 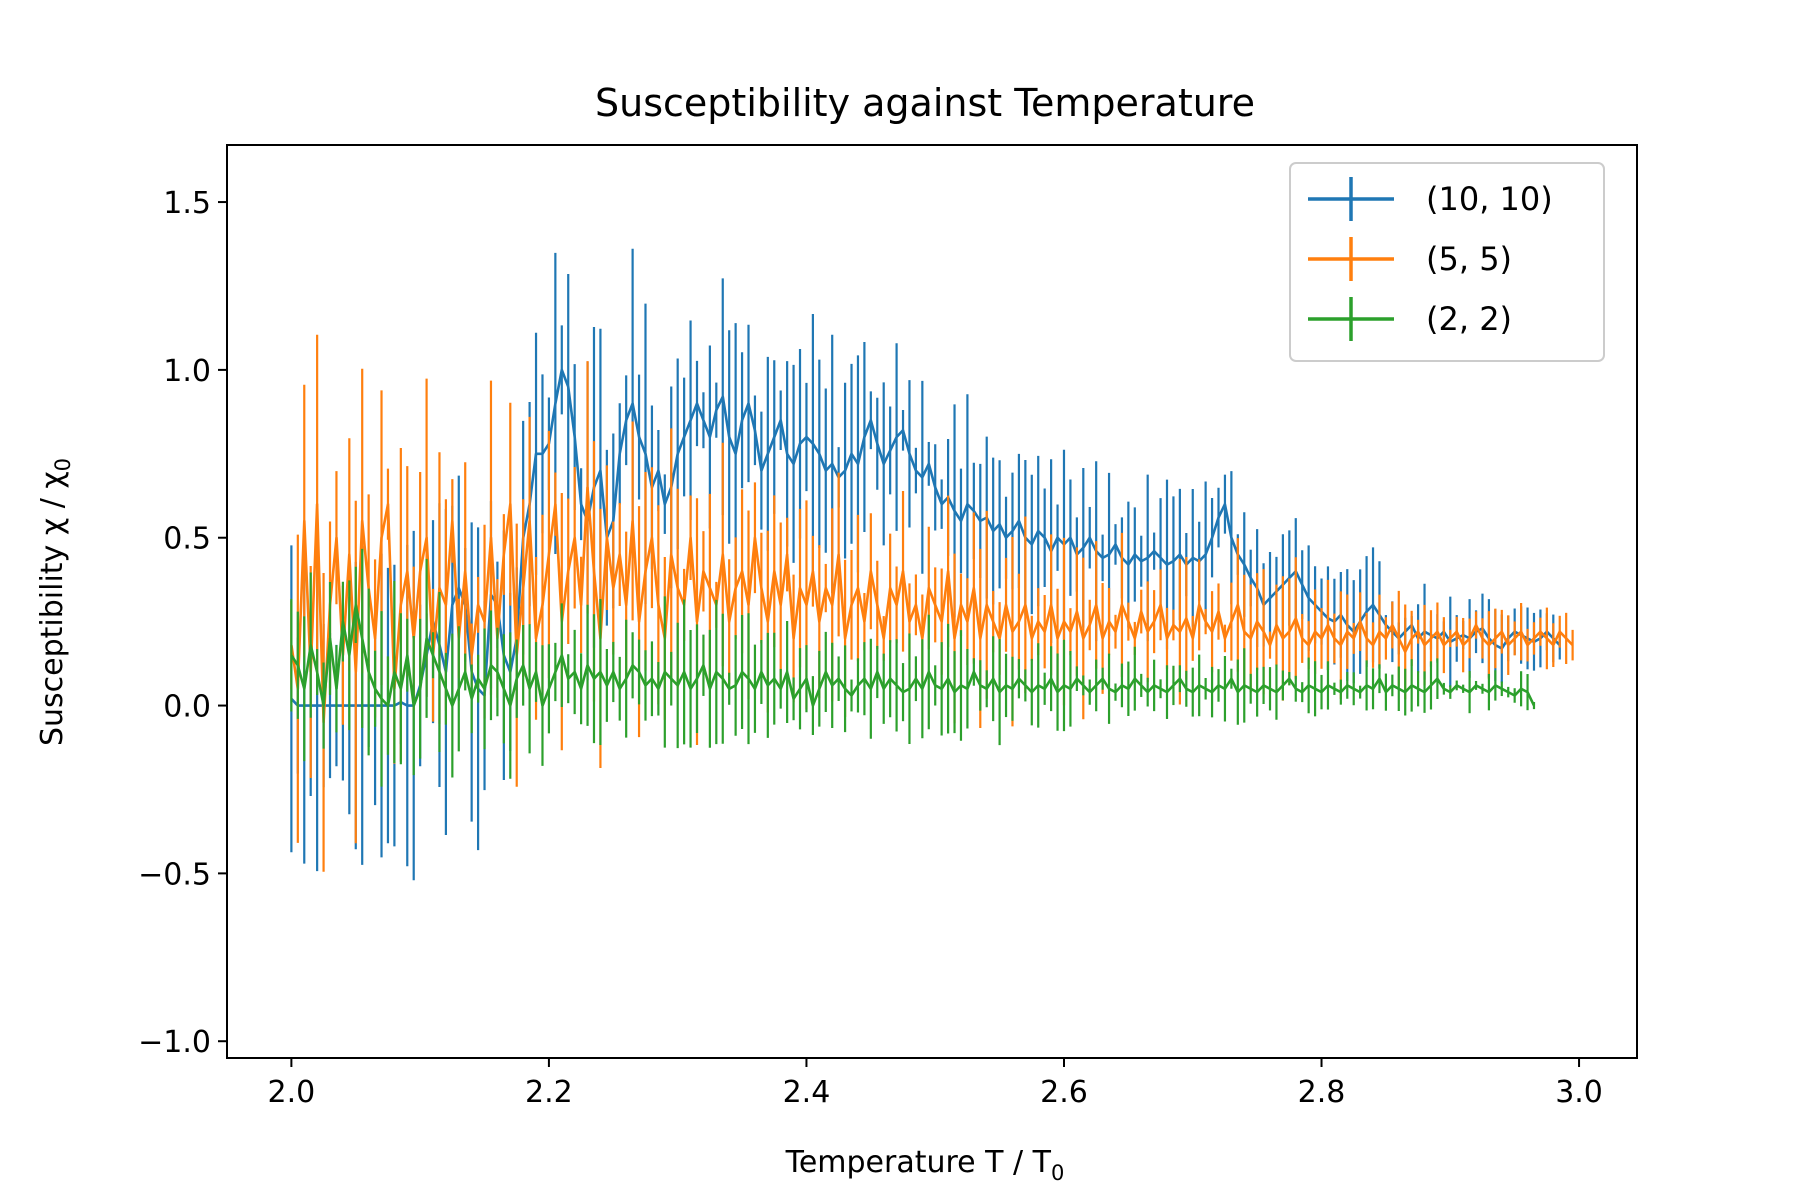 I want to click on y-tick-label: 1.5, so click(x=187, y=203).